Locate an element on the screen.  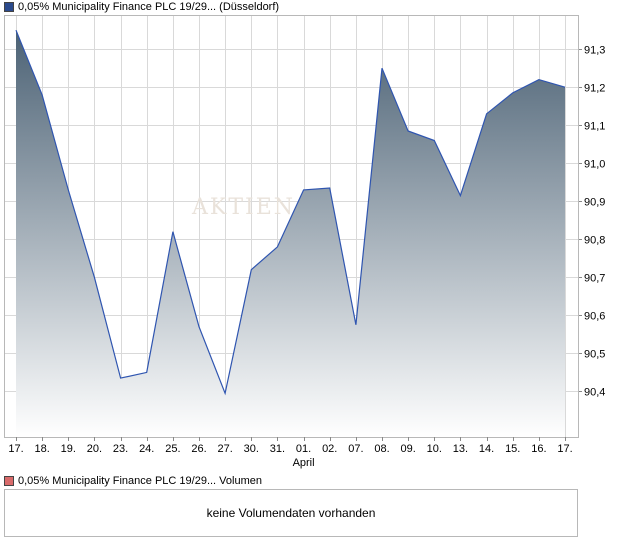
volume-panel: keine Volumendaten vorhanden is located at coordinates (291, 513).